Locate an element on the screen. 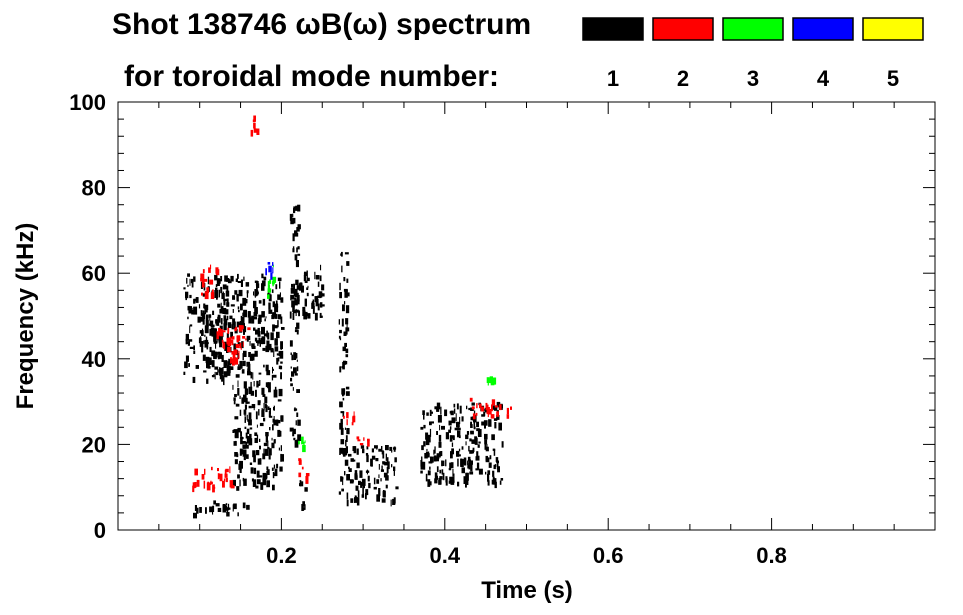  legend: 1 2 3 4 5 is located at coordinates (753, 54).